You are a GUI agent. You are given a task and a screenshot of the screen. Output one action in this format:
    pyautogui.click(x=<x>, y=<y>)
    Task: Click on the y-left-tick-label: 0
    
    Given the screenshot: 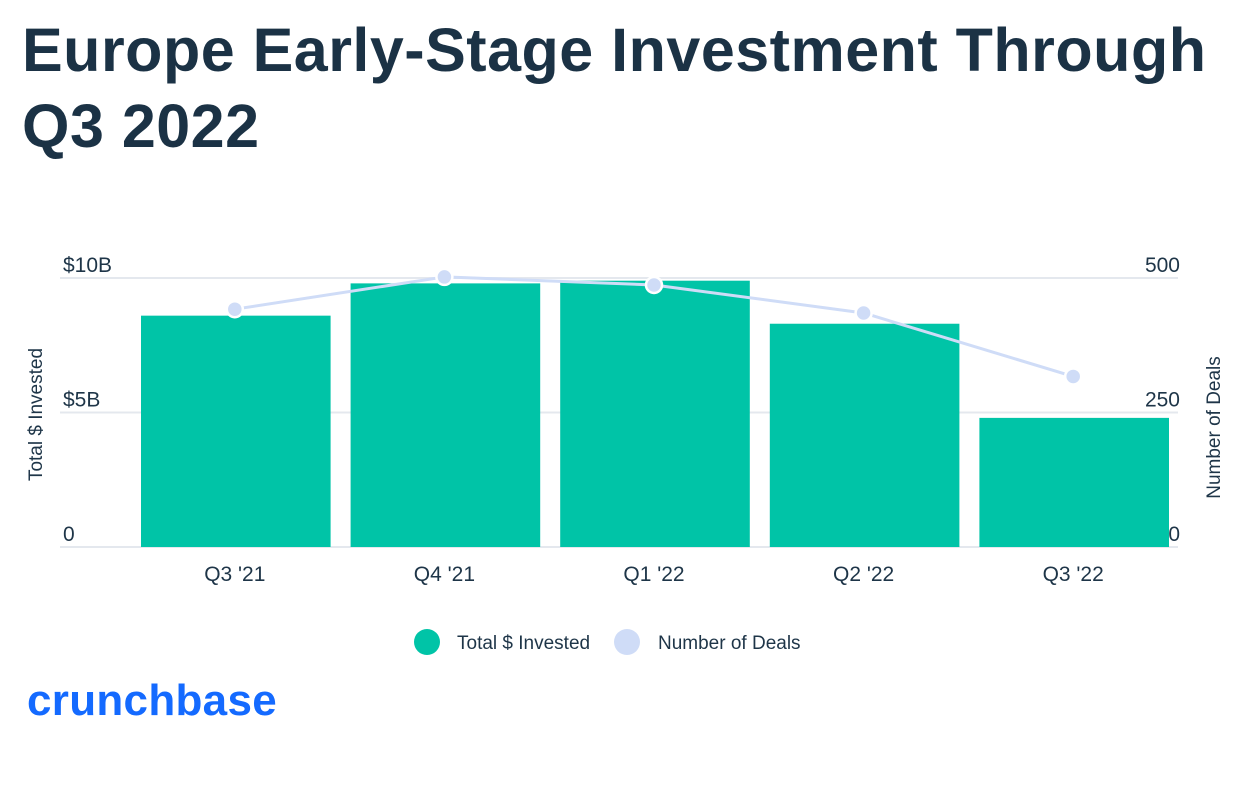 What is the action you would take?
    pyautogui.click(x=69, y=534)
    